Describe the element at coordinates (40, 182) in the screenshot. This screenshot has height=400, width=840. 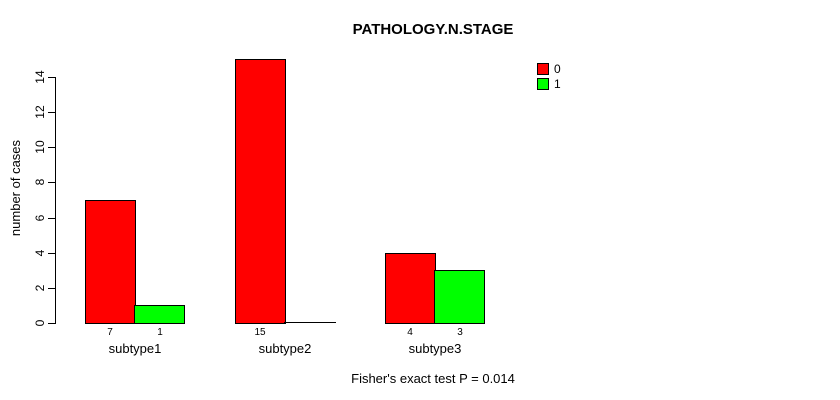
I see `y-axis-tick-label: 8` at that location.